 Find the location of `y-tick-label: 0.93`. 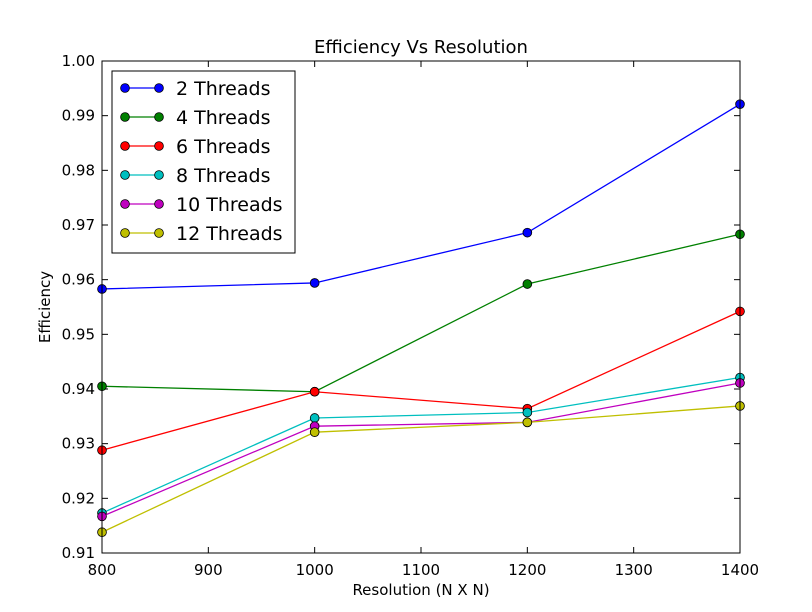

y-tick-label: 0.93 is located at coordinates (78, 444).